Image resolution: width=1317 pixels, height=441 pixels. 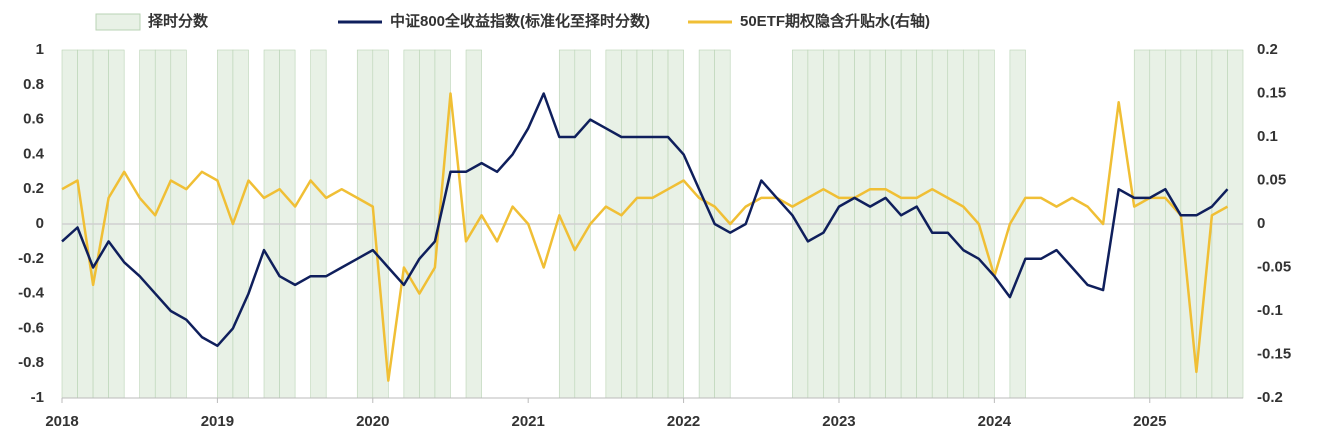 I want to click on y2-tick-label: 0.15, so click(x=1271, y=92).